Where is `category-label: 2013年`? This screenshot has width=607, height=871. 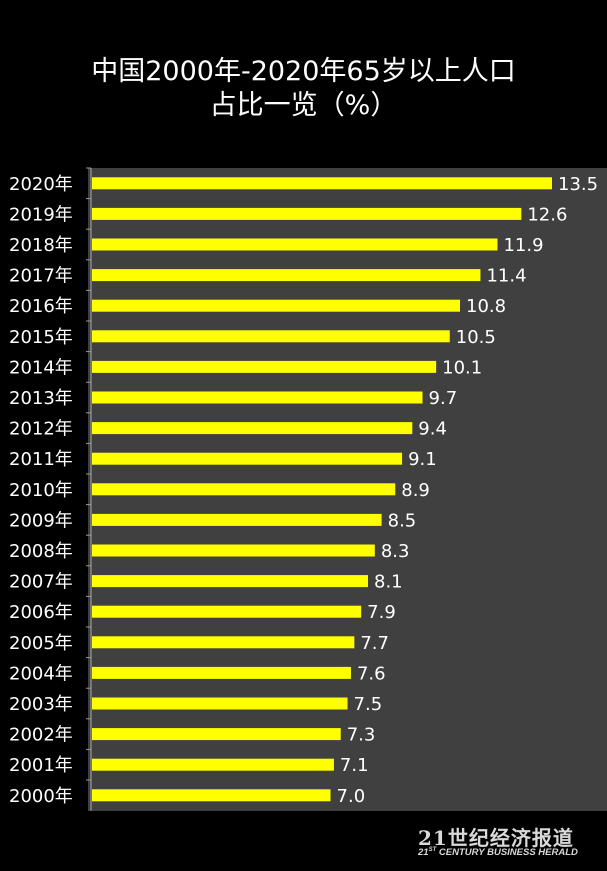 category-label: 2013年 is located at coordinates (41, 398).